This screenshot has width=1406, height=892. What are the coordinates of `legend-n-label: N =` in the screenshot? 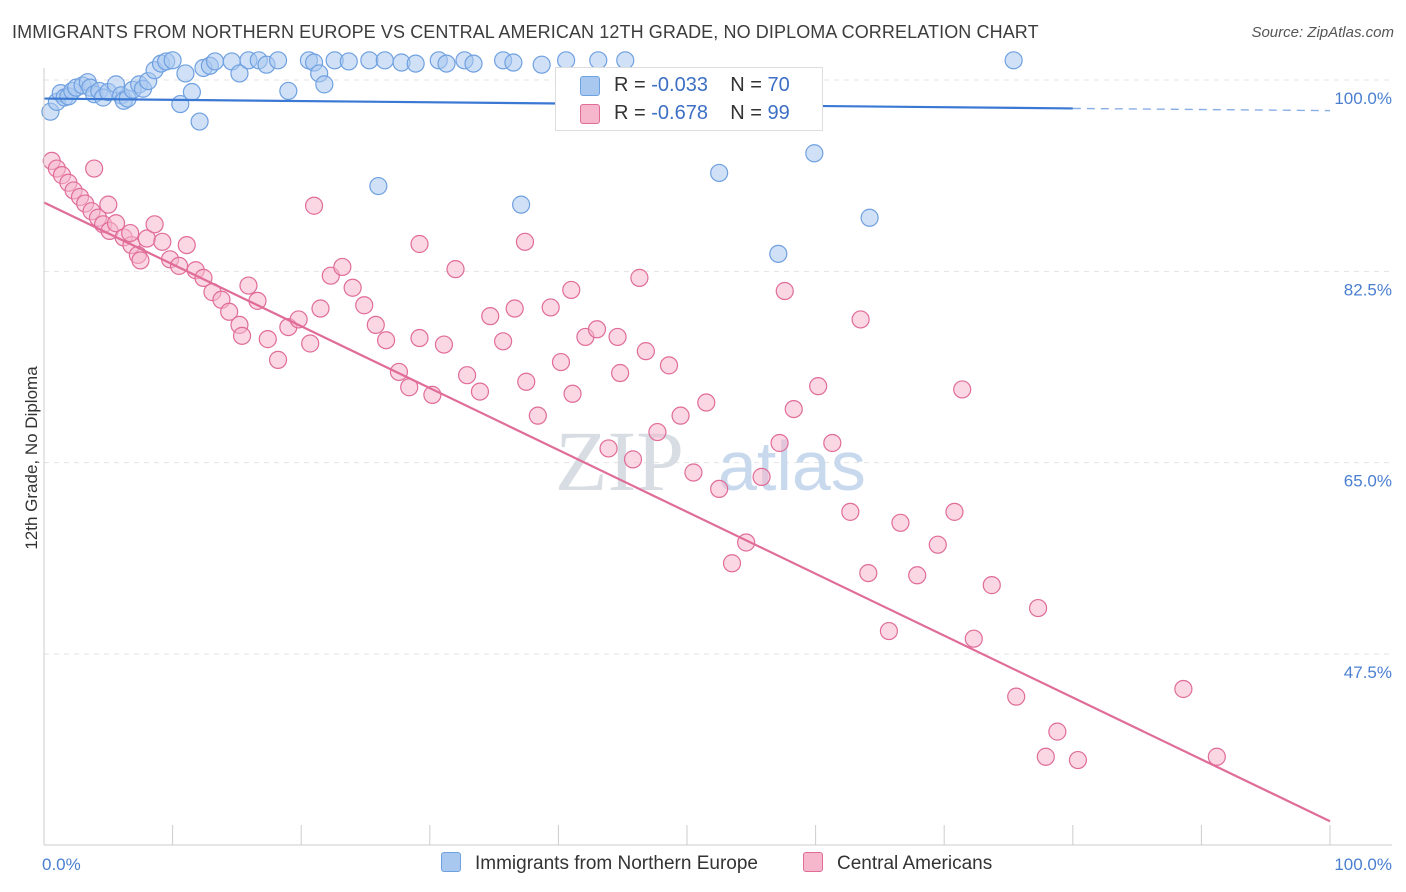 It's located at (746, 113).